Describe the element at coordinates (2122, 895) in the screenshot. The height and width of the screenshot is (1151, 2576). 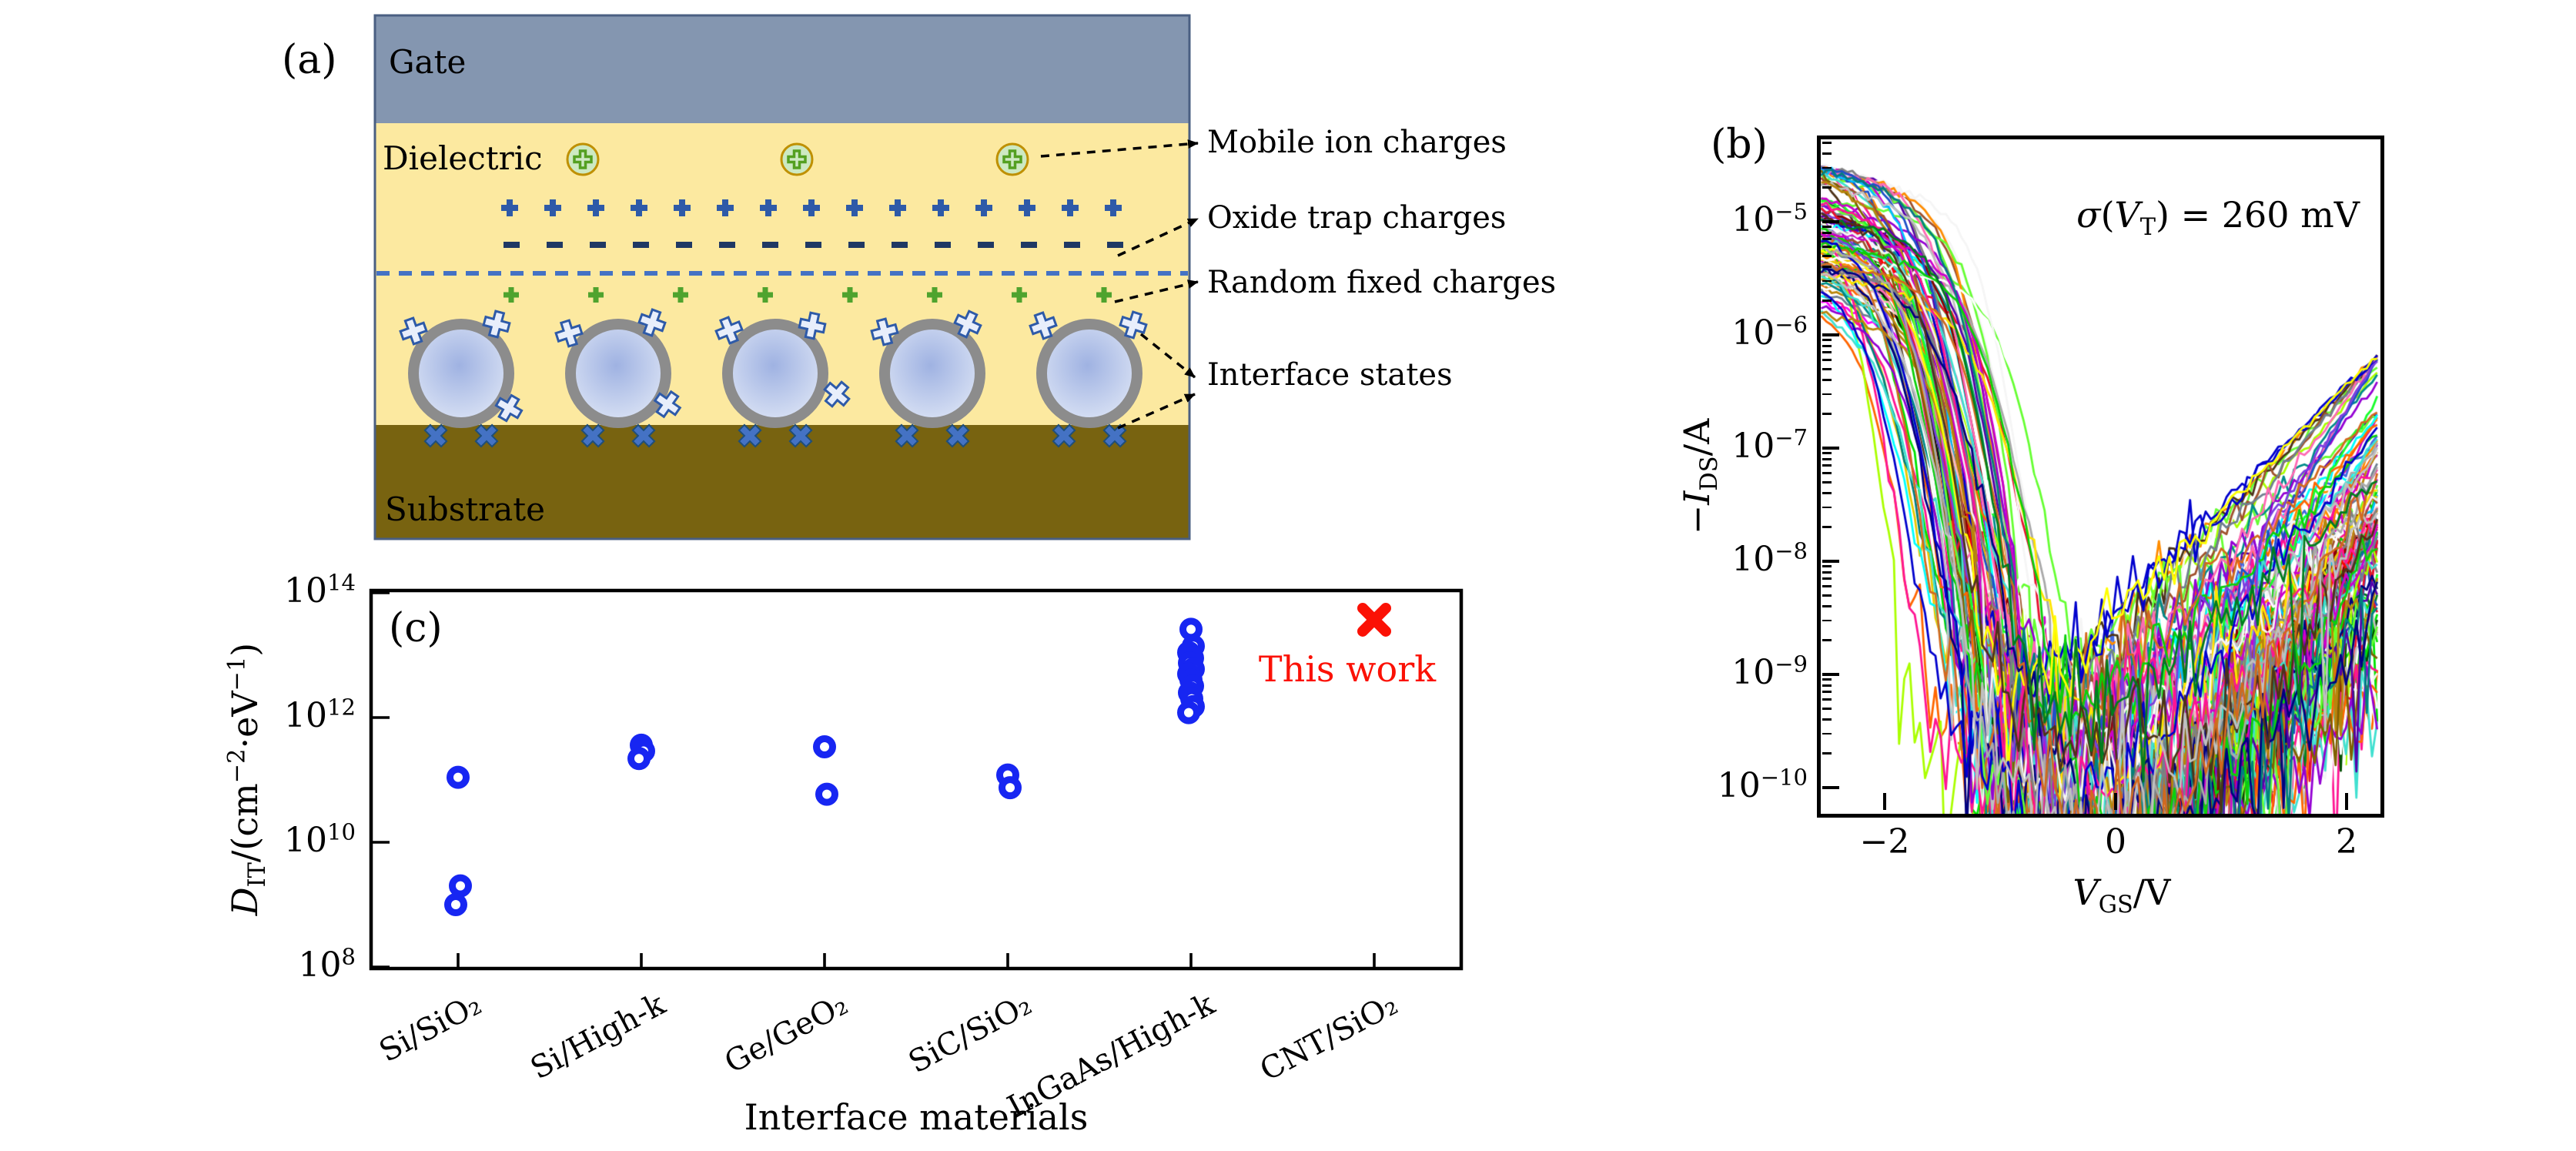
I see `panel-b-xlabel: VGS/V` at that location.